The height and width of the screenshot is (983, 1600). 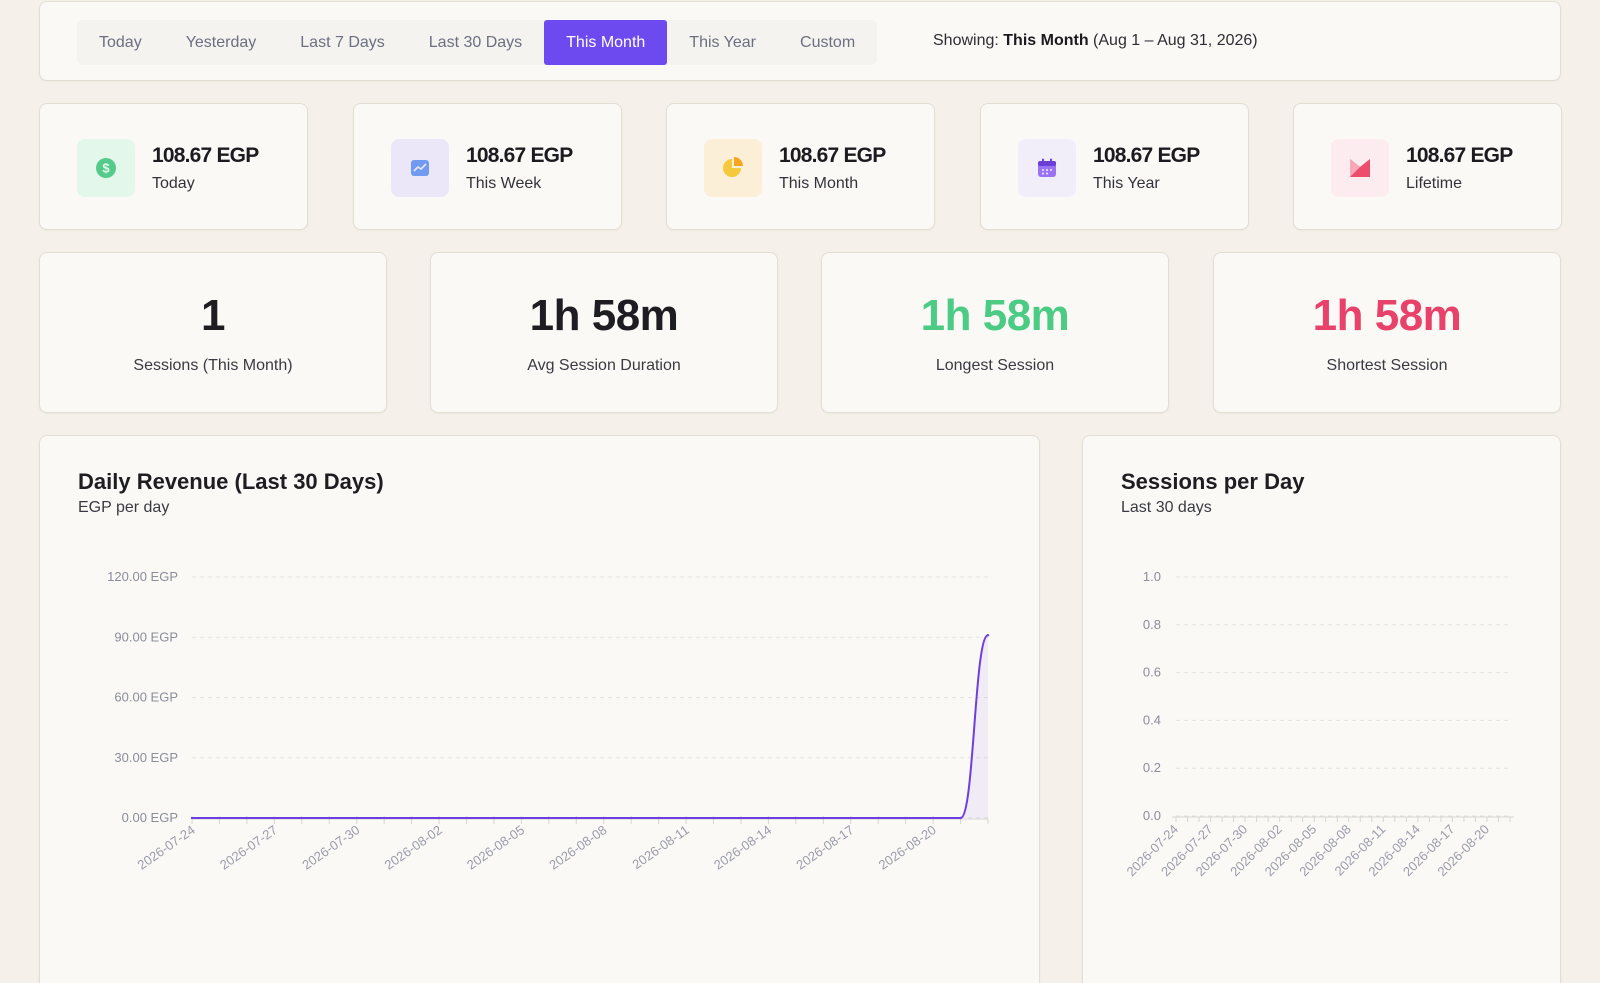 What do you see at coordinates (1114, 166) in the screenshot?
I see `revenue-stat-this-year: 108.67 EGP This Year` at bounding box center [1114, 166].